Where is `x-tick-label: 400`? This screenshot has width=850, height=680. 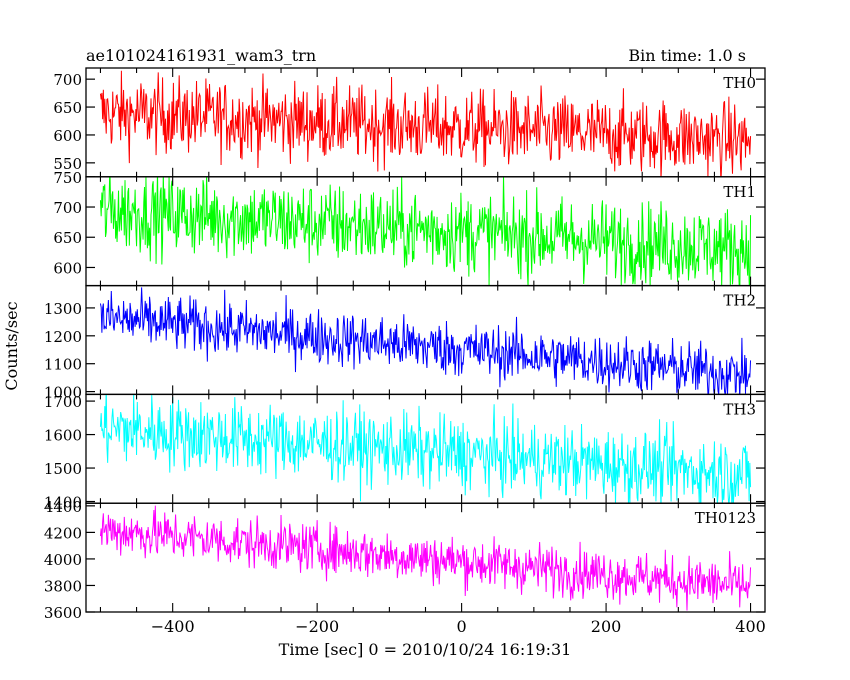 x-tick-label: 400 is located at coordinates (750, 626).